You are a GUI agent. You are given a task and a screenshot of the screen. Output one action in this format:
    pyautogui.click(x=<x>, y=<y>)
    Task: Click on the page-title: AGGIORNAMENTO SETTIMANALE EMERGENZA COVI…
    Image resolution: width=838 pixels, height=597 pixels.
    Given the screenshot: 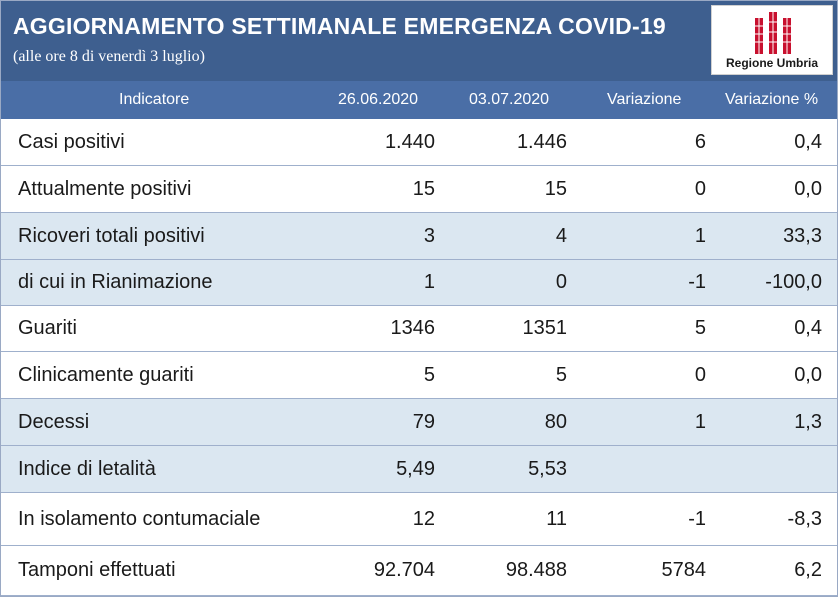 What is the action you would take?
    pyautogui.click(x=339, y=26)
    